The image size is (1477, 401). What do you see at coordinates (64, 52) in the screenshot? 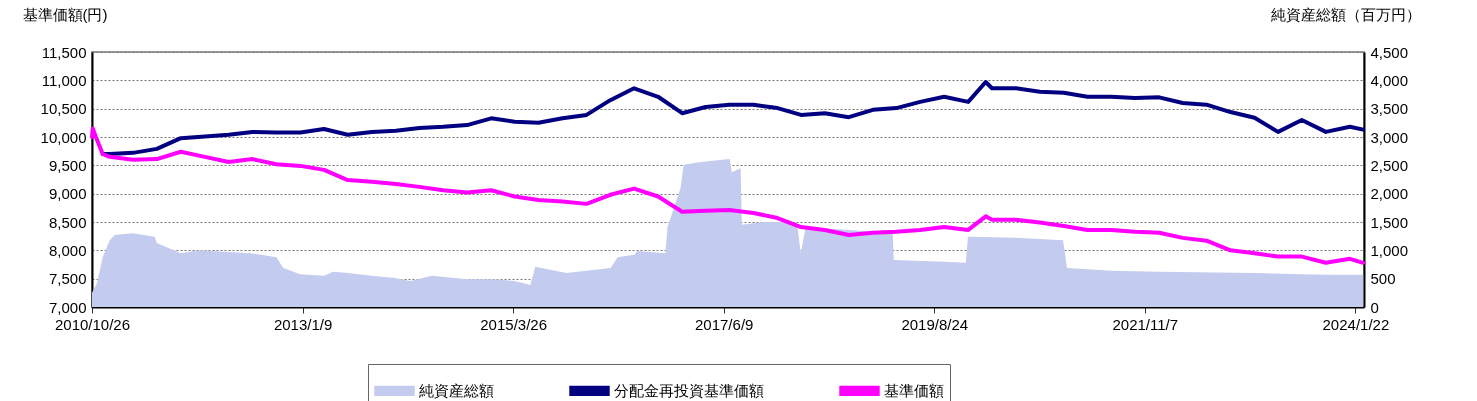
I see `y-tick-label: 11,500` at bounding box center [64, 52].